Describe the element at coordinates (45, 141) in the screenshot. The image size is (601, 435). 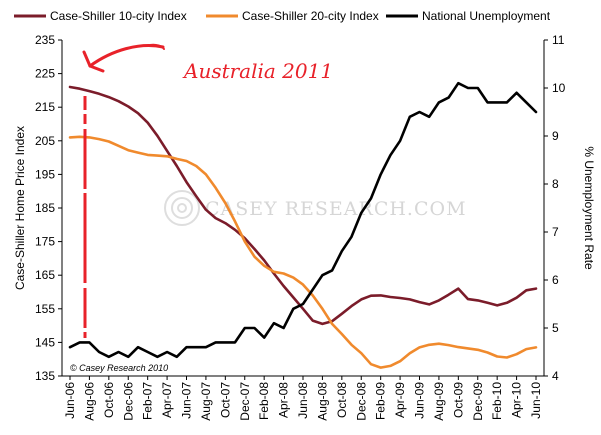
I see `y-tick-label: 205` at that location.